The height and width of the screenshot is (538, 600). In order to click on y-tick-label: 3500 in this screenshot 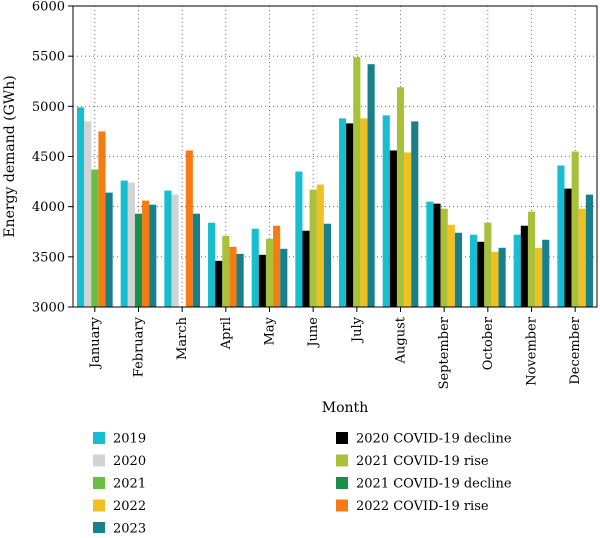, I will do `click(48, 257)`.